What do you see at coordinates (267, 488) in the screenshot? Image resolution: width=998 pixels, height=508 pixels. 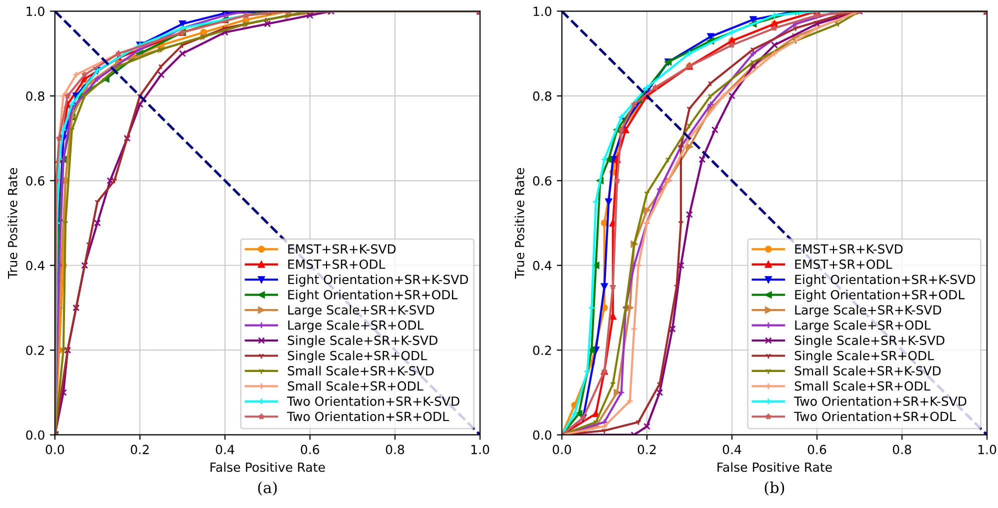 I see `text: (a)` at bounding box center [267, 488].